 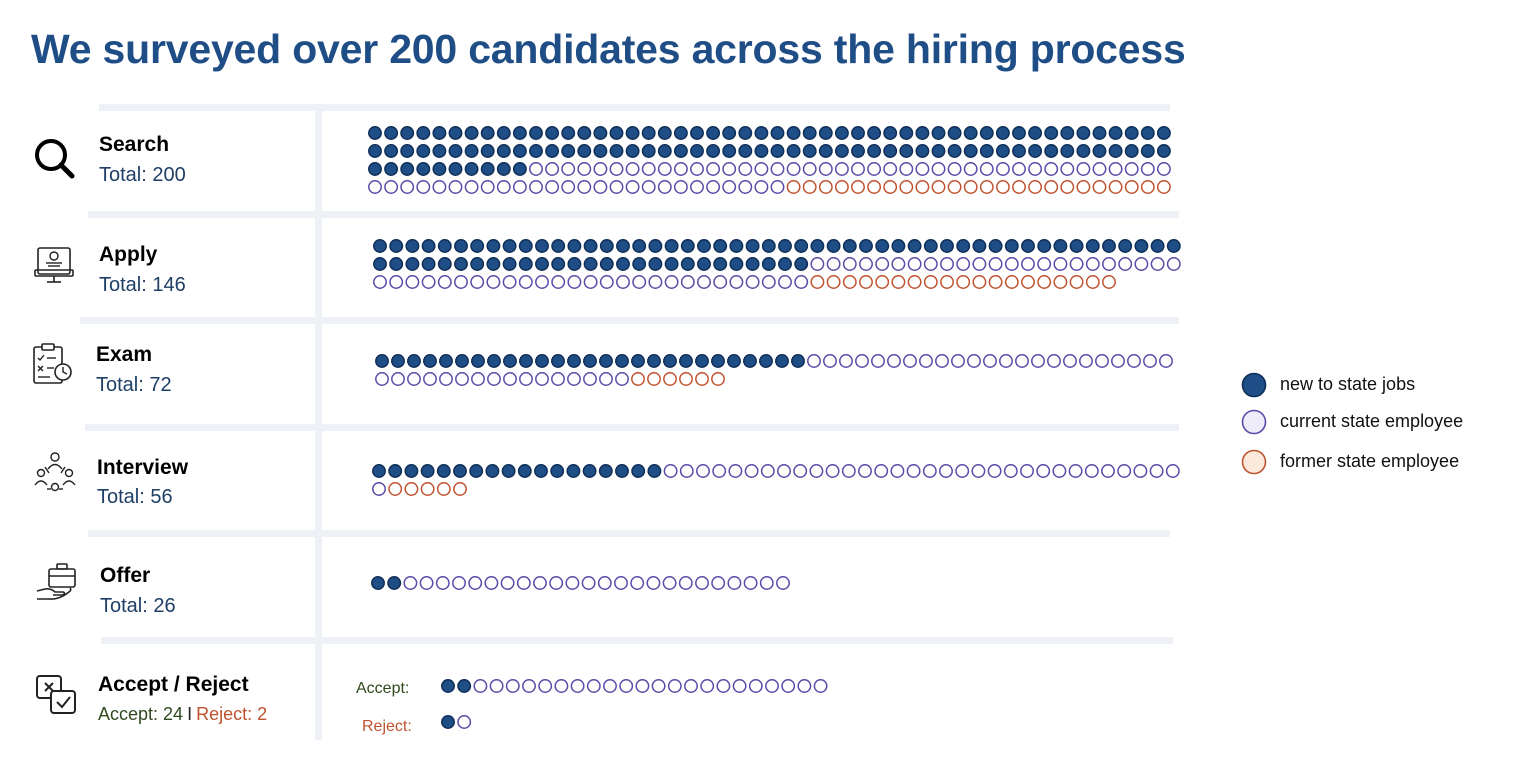 I want to click on separator, so click(x=629, y=533).